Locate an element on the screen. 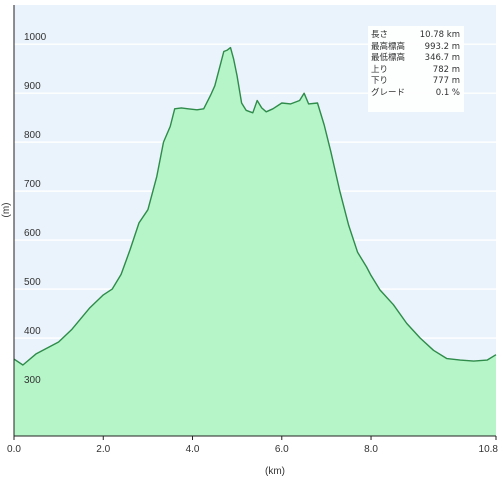  y-tick-label: 700 is located at coordinates (32, 184).